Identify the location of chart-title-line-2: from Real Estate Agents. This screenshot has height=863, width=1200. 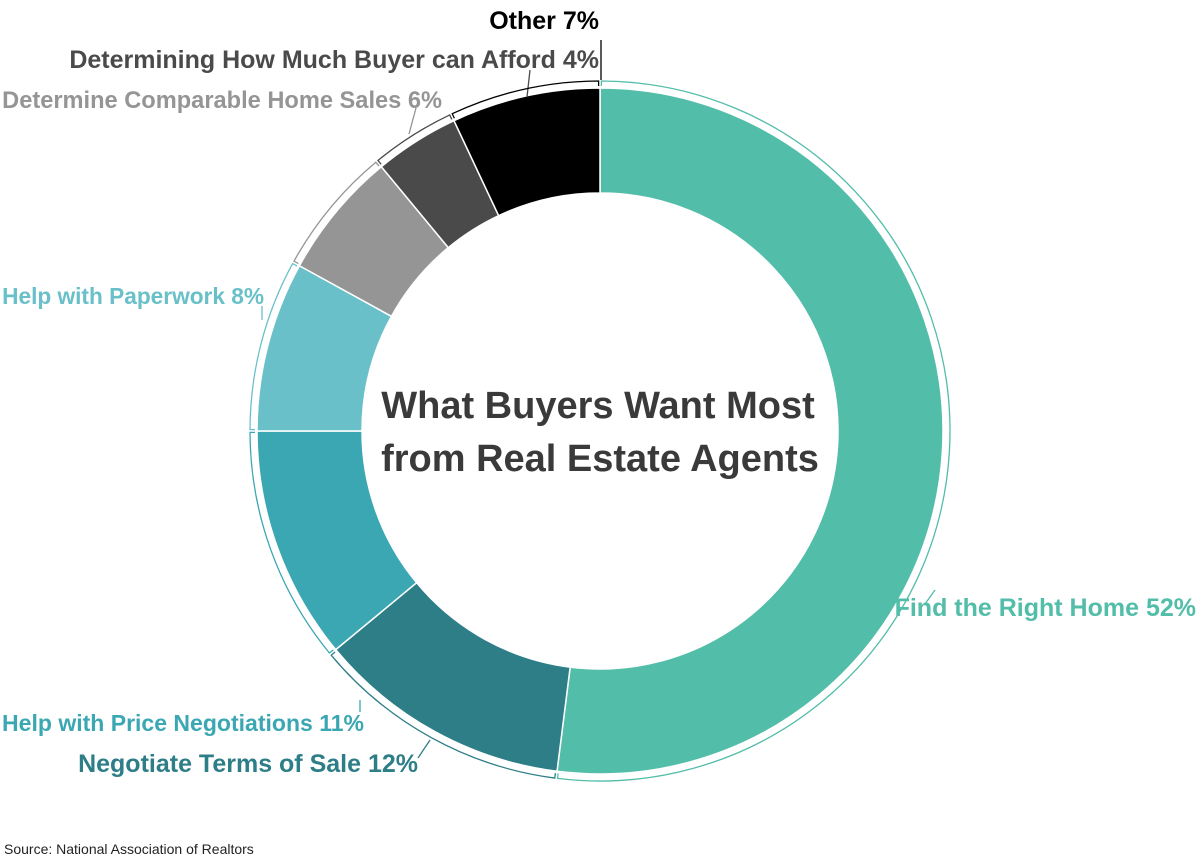
(600, 459).